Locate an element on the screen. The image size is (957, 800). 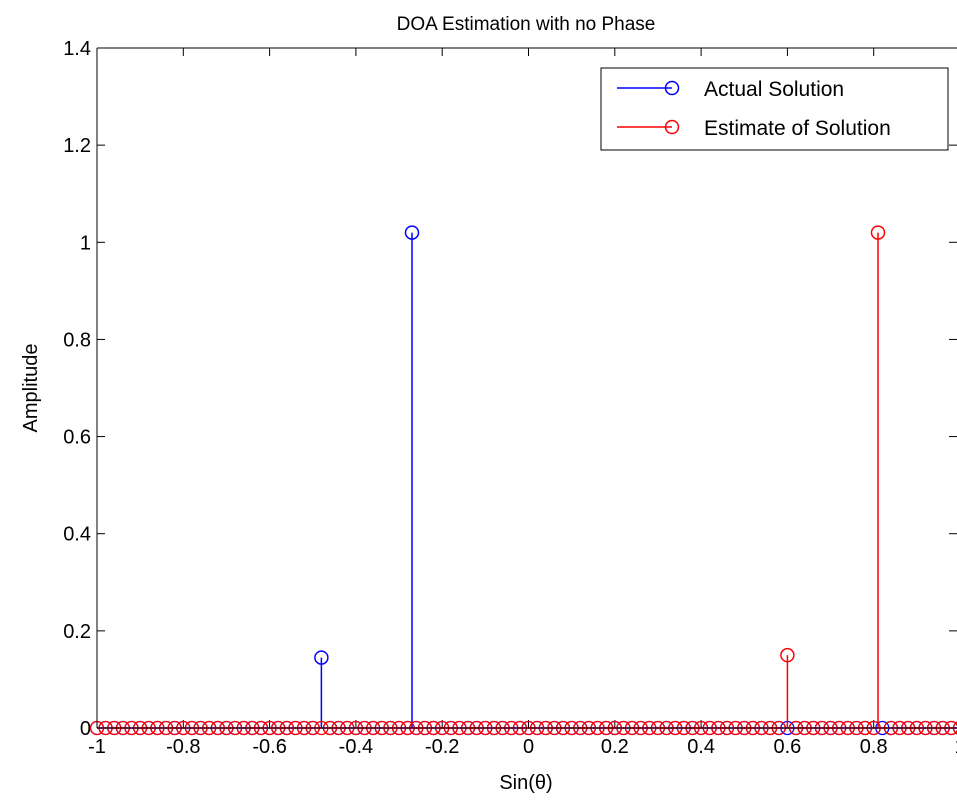
y-tick-label: 1 is located at coordinates (85, 243).